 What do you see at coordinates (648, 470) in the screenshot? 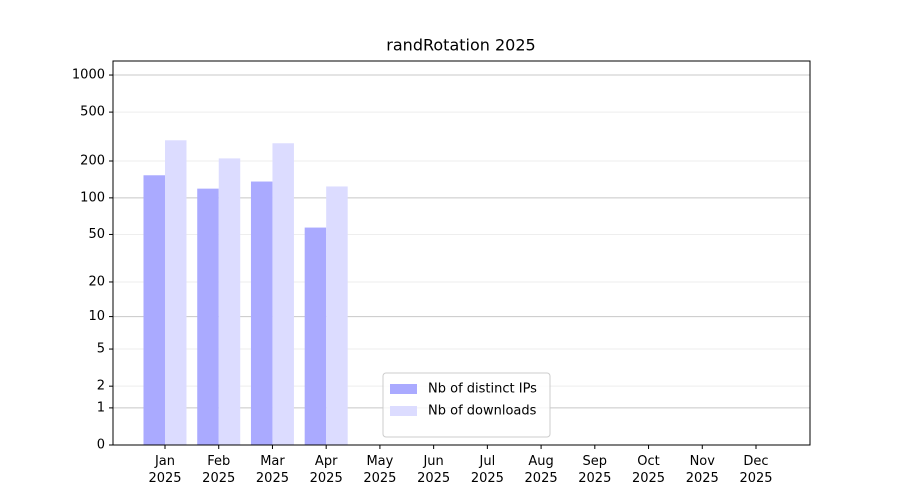
I see `x-tick-label: Oct 2025` at bounding box center [648, 470].